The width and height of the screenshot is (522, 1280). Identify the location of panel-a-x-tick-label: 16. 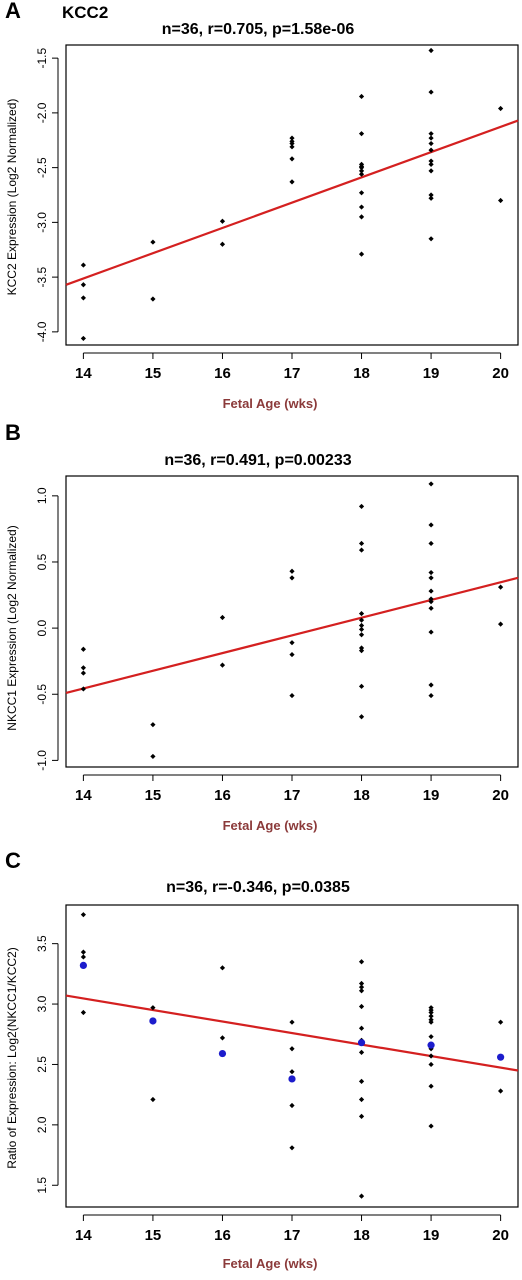
(222, 373).